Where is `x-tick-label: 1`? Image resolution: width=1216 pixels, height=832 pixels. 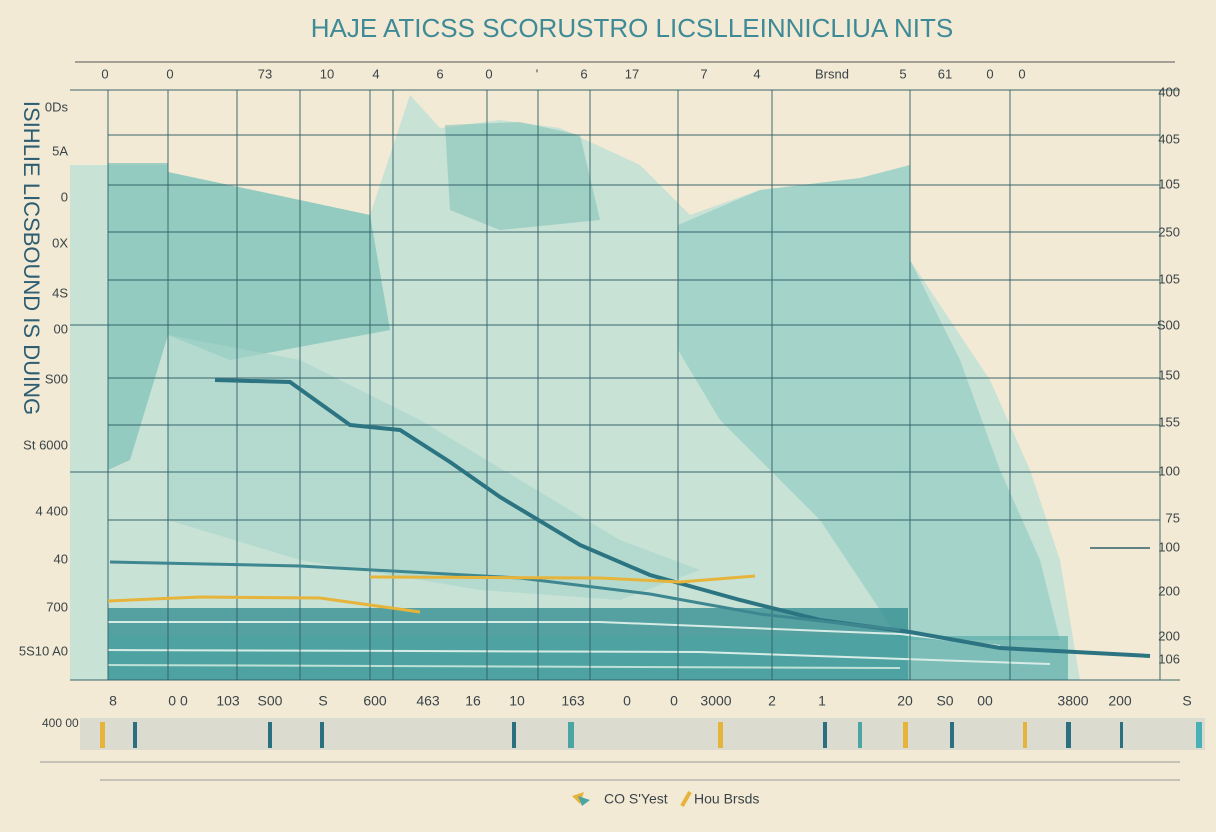
x-tick-label: 1 is located at coordinates (822, 701).